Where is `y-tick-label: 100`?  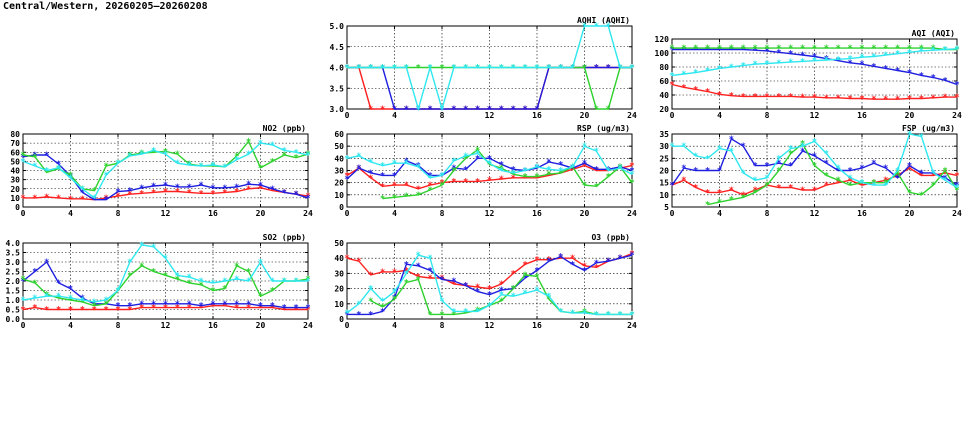 y-tick-label: 100 is located at coordinates (662, 53).